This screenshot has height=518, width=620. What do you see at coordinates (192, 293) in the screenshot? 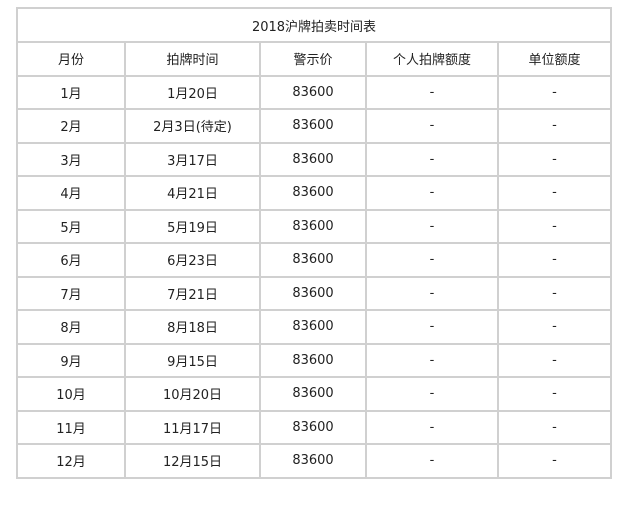
I see `cell-auction-date: 7月21日` at bounding box center [192, 293].